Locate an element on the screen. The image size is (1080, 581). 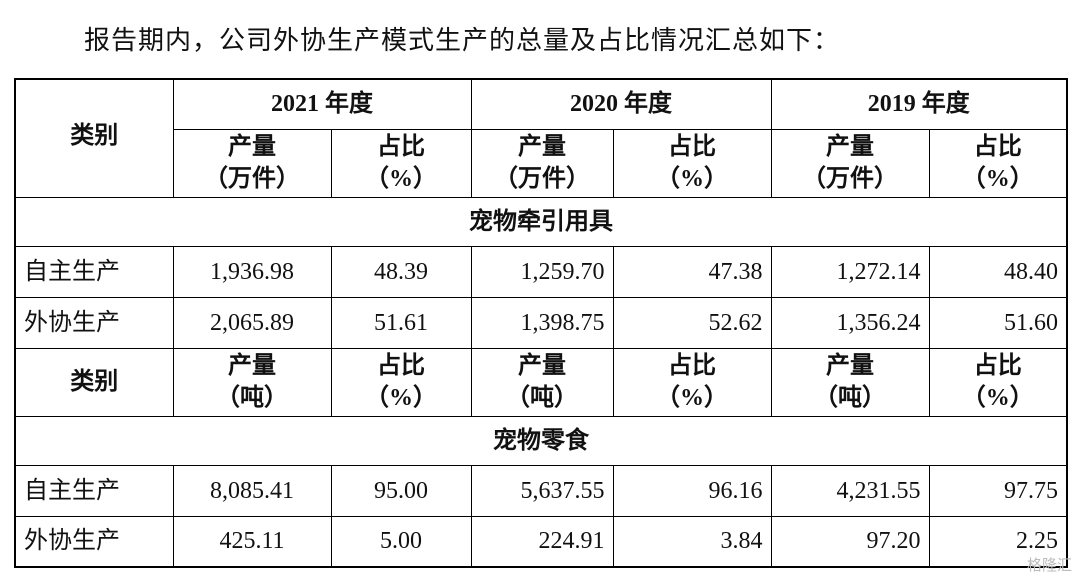
table-row: 宠物零食 is located at coordinates (541, 440).